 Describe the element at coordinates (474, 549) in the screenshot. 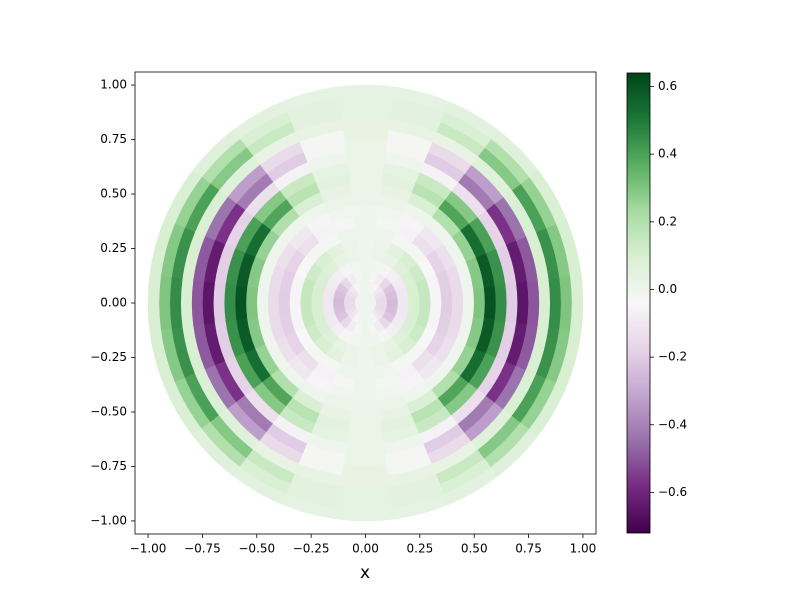

I see `x-tick-label: 0.50` at that location.